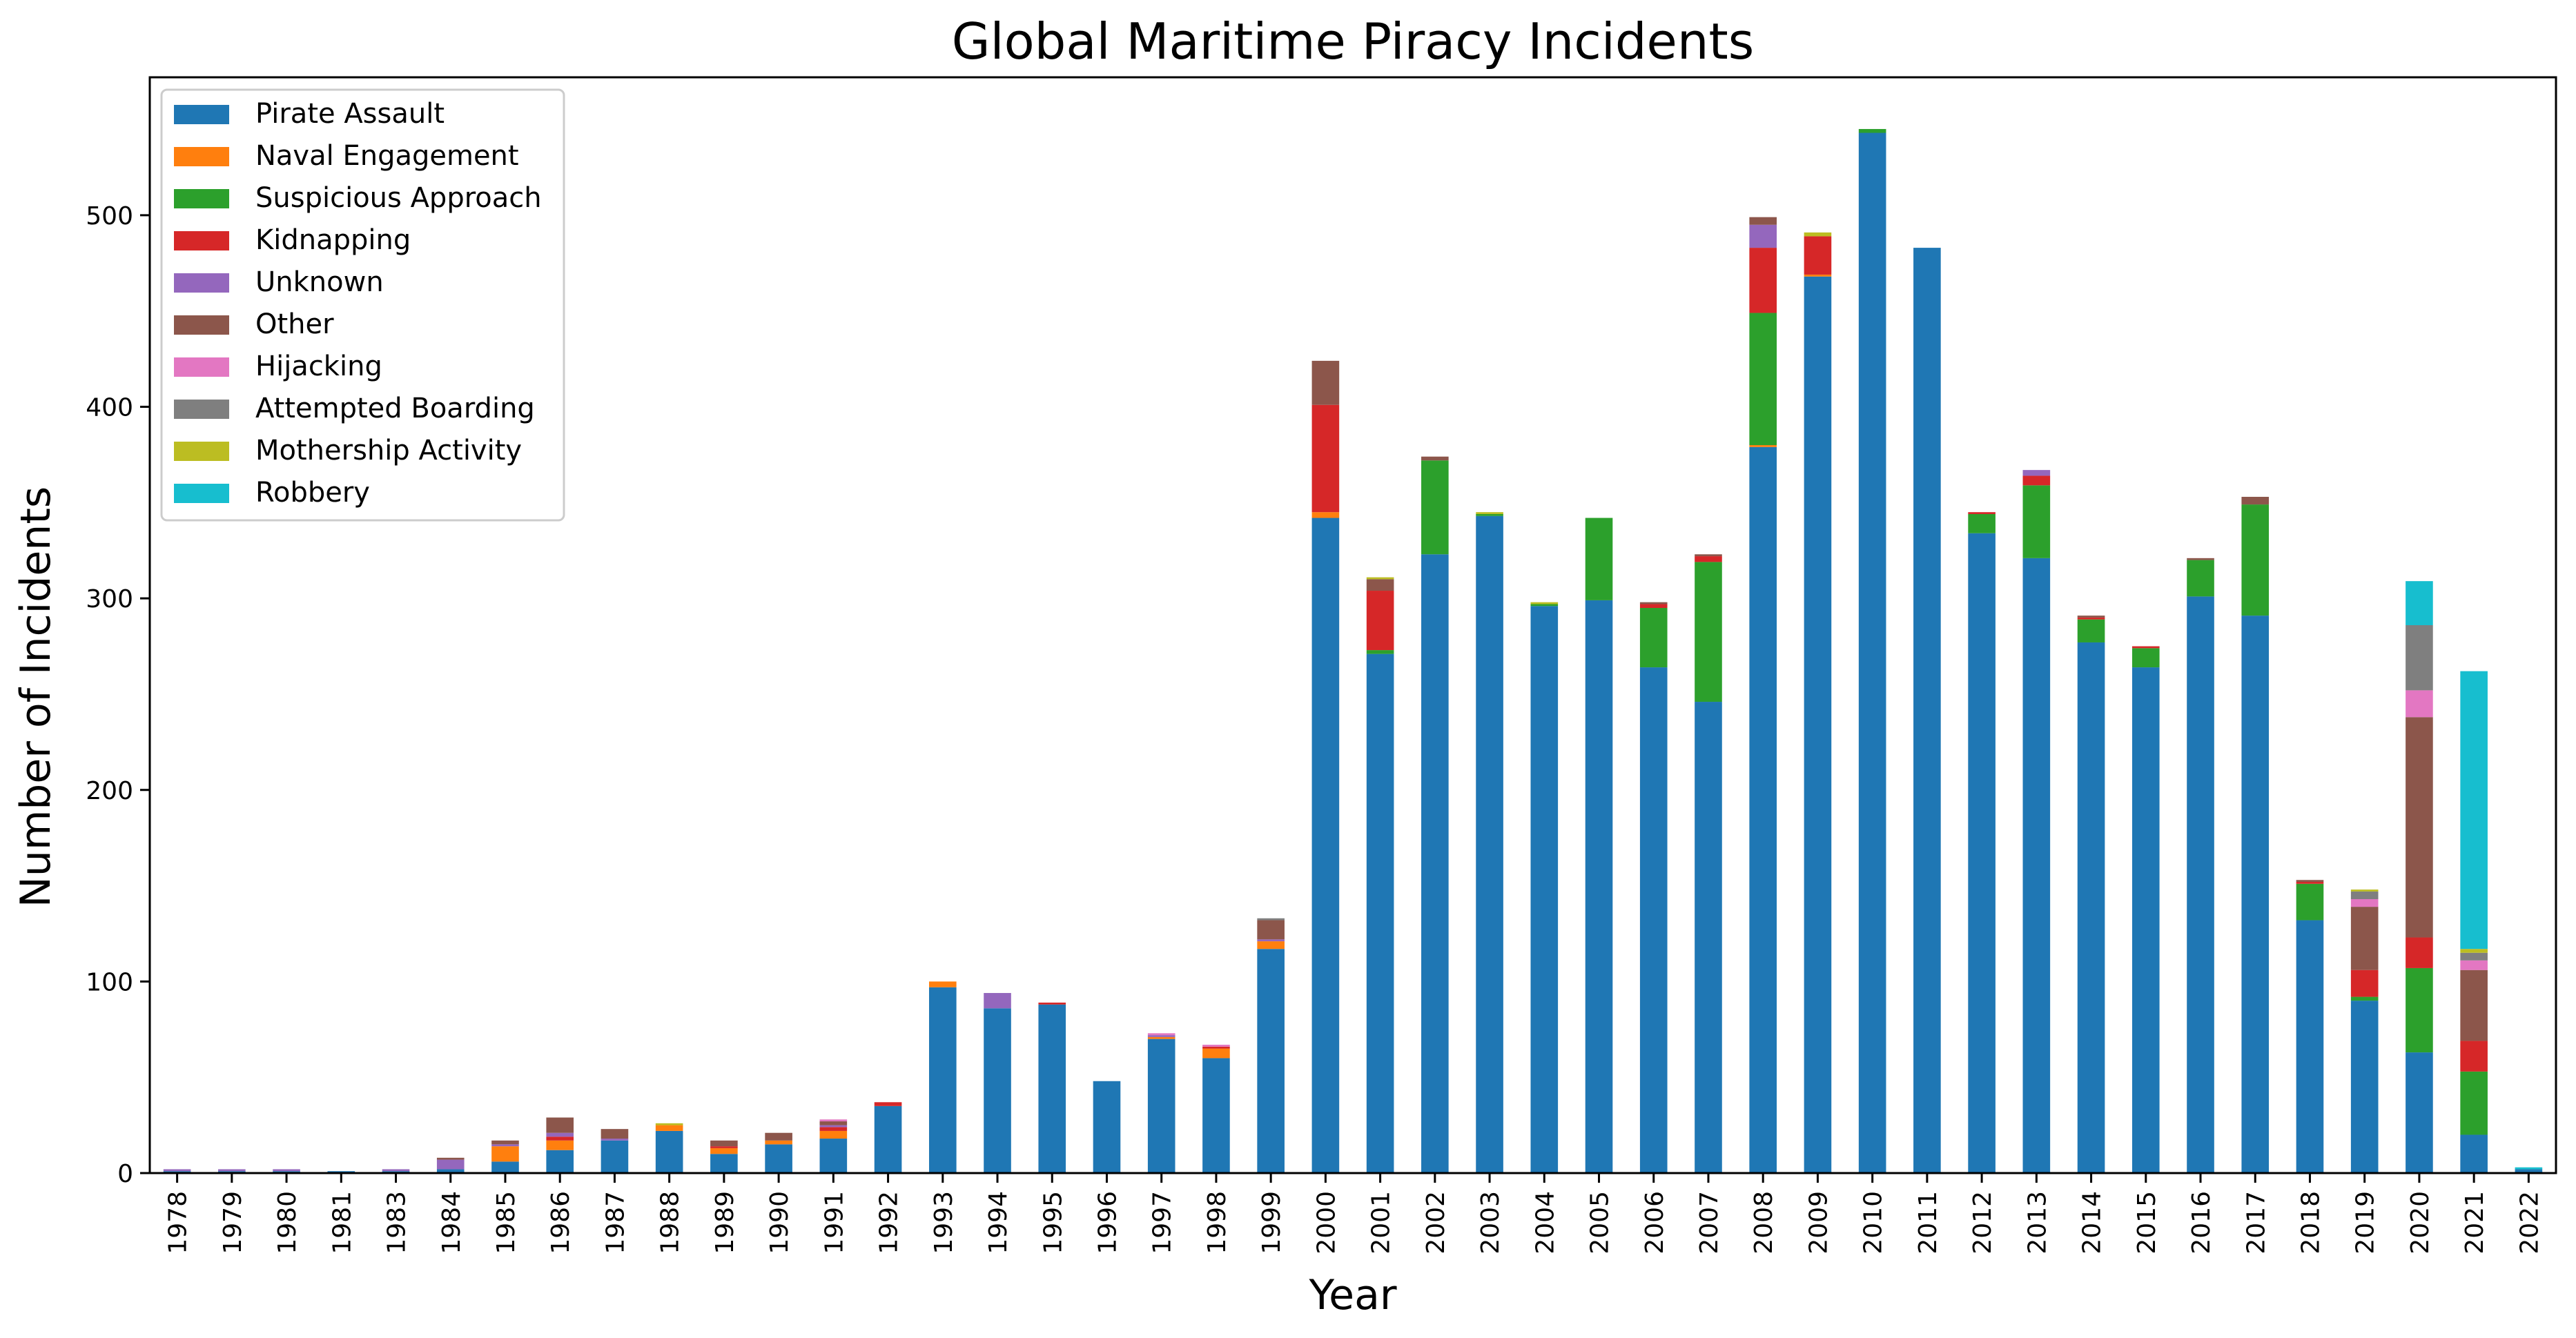 The height and width of the screenshot is (1338, 2576). I want to click on legend-label-3: Kidnapping, so click(333, 240).